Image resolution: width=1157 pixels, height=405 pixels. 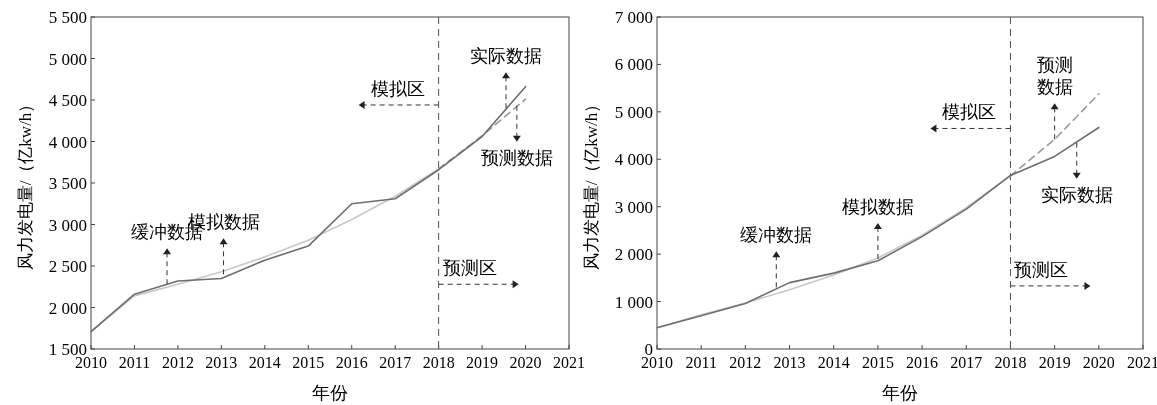 I want to click on annotation: 缓冲数据, so click(x=776, y=235).